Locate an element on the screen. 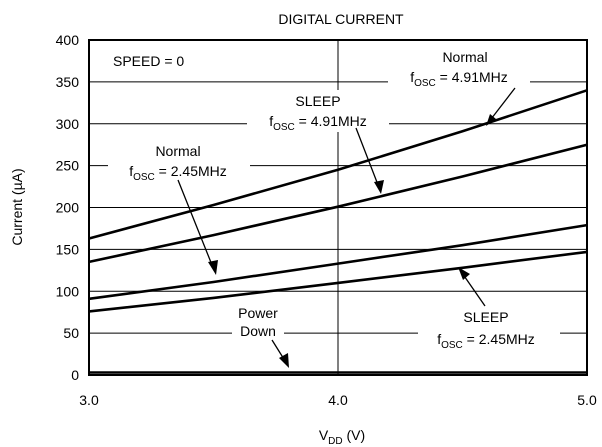  y-tick-label: 400 is located at coordinates (68, 40).